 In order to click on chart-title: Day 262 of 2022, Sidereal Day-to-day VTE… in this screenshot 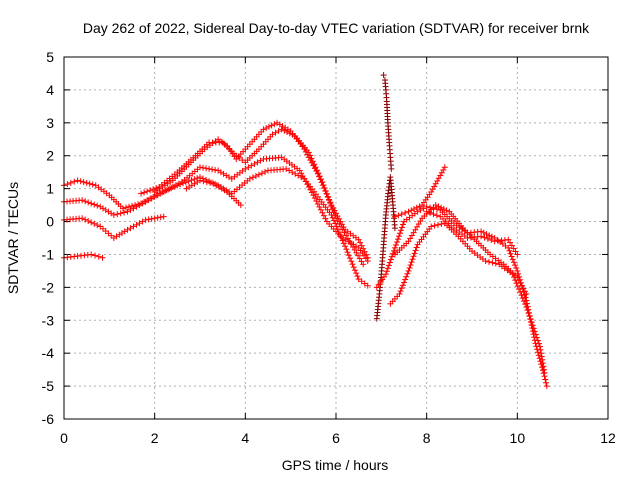, I will do `click(336, 28)`.